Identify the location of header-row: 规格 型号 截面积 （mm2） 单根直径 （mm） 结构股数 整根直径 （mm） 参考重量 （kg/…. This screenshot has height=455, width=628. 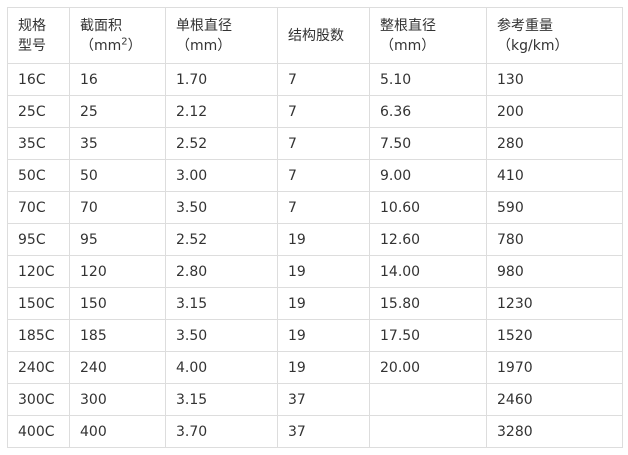
(315, 35).